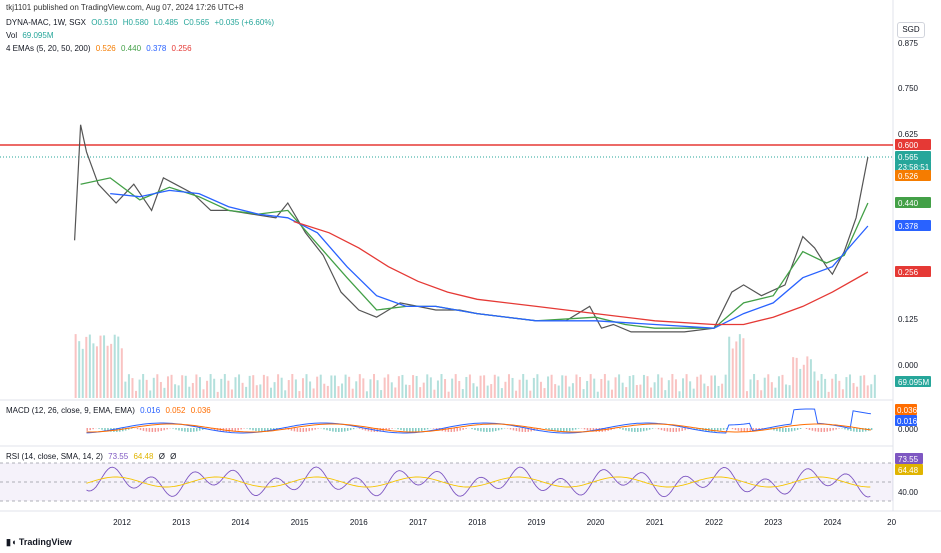 This screenshot has width=941, height=553. What do you see at coordinates (46, 22) in the screenshot?
I see `symbol-title: DYNA-MAC, 1W, SGX` at bounding box center [46, 22].